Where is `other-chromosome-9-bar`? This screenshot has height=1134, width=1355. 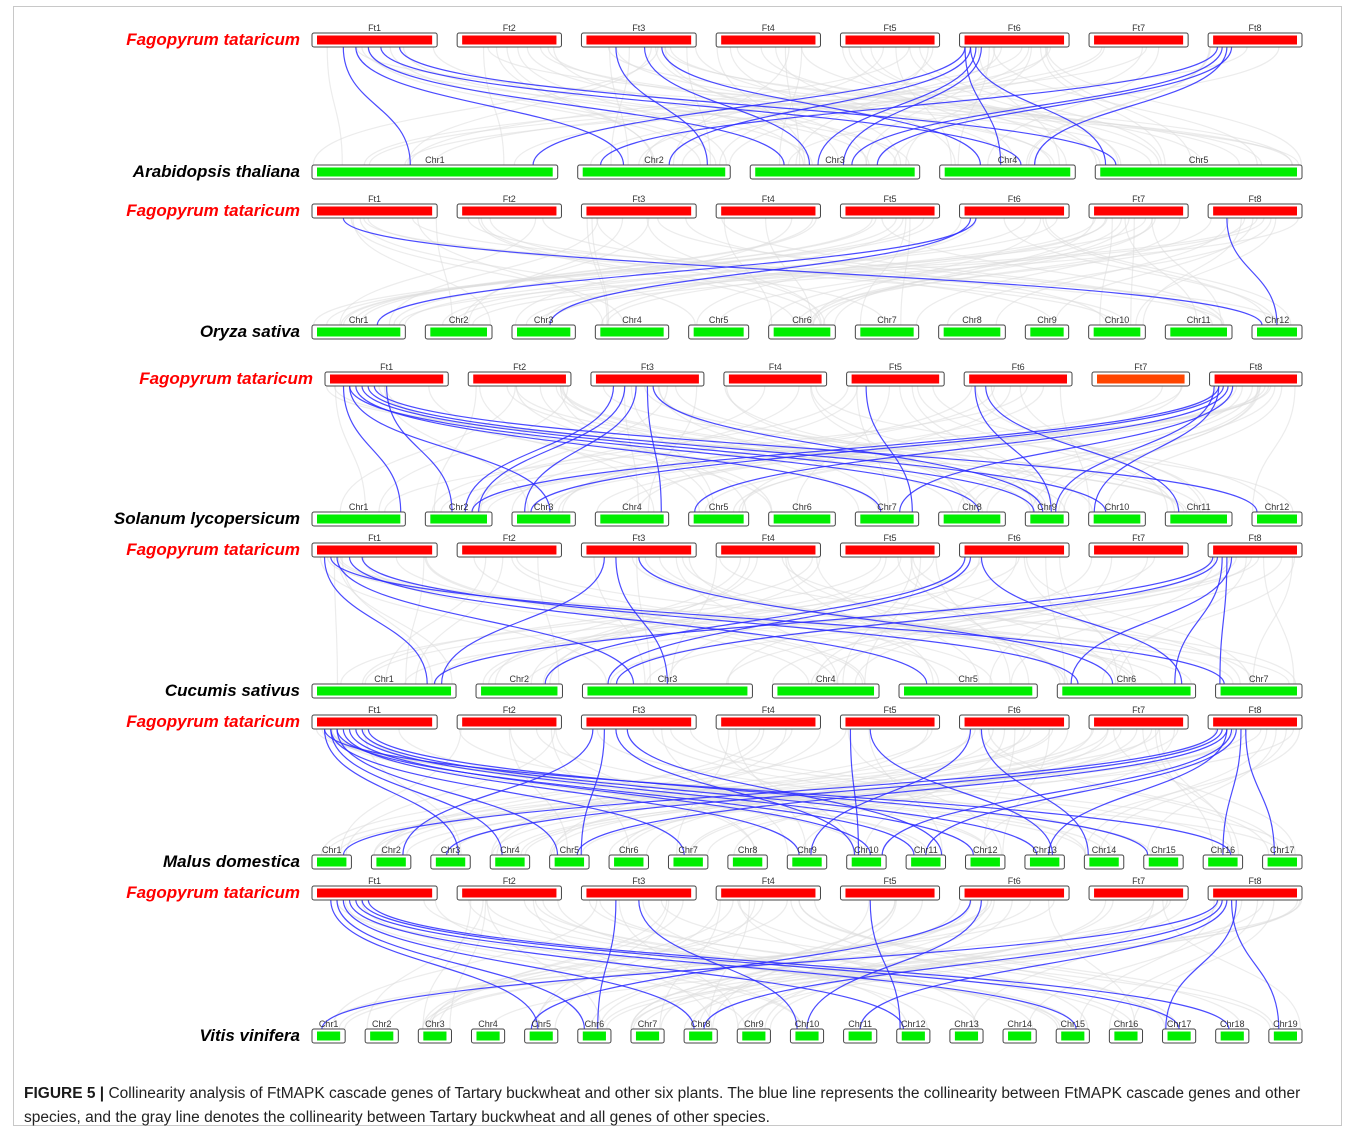 other-chromosome-9-bar is located at coordinates (1047, 519).